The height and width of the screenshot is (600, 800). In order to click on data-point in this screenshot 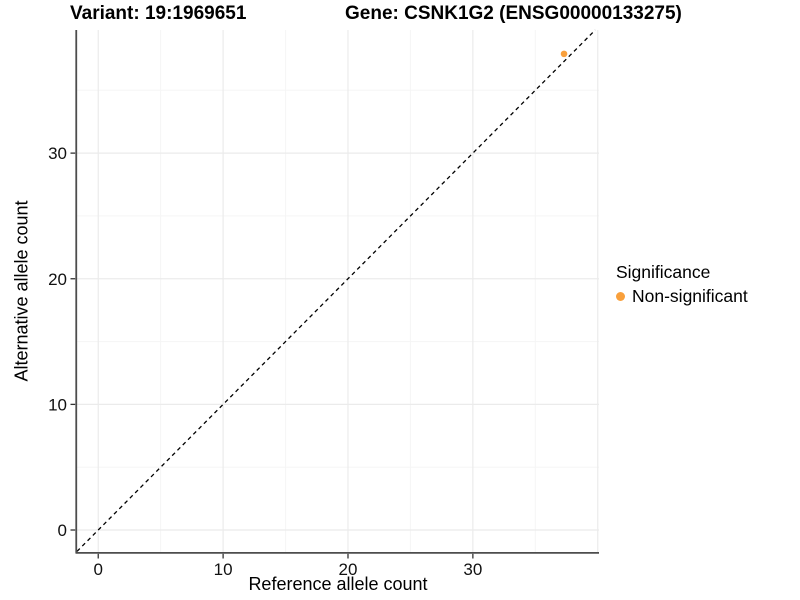, I will do `click(564, 54)`.